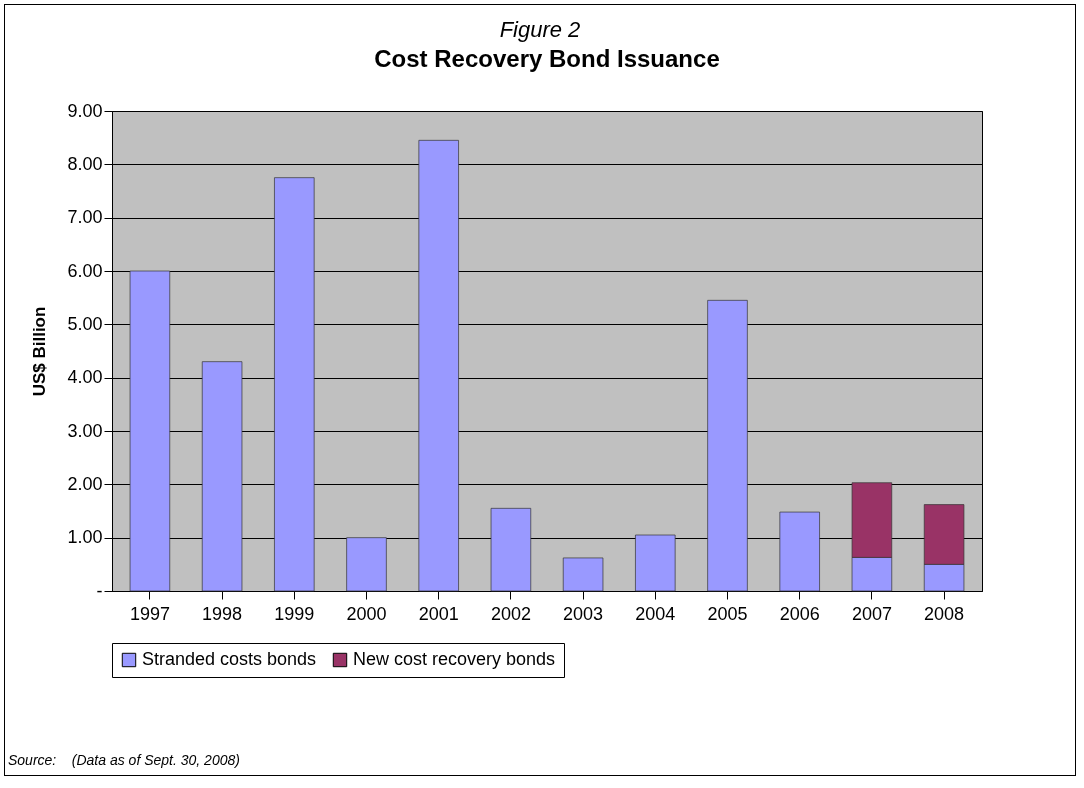 This screenshot has width=1084, height=788. I want to click on x-tick-label: 2008, so click(944, 613).